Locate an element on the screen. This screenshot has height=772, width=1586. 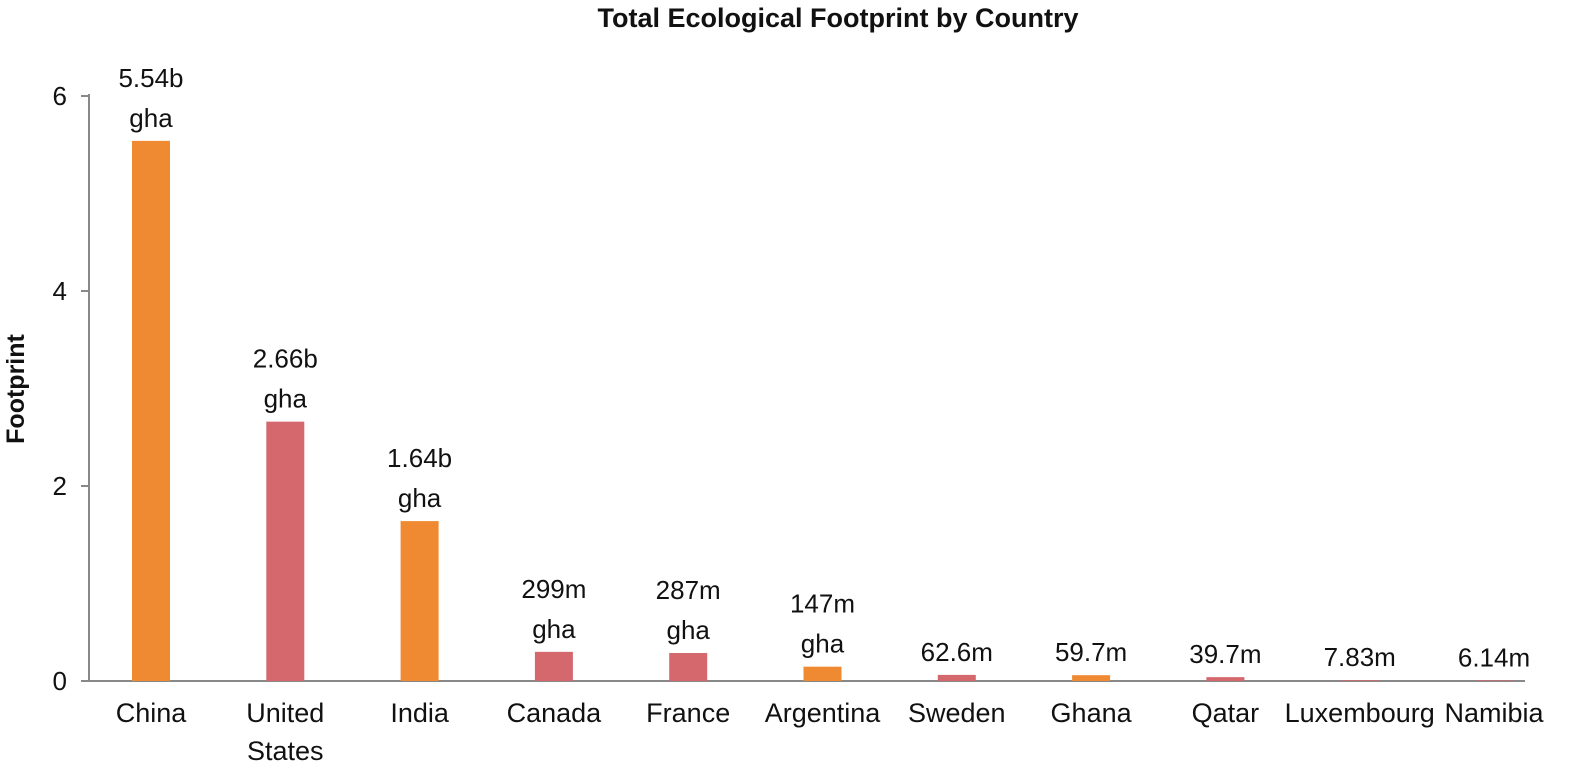
data-label: 5.54b gha is located at coordinates (150, 98).